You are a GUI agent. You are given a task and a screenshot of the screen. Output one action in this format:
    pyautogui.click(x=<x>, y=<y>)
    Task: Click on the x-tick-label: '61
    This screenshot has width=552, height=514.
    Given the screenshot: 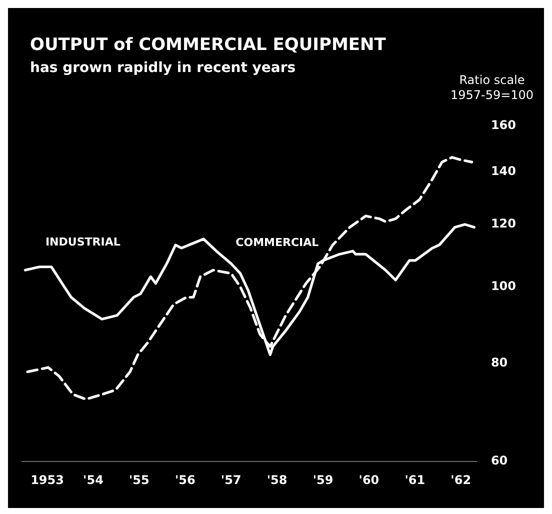 What is the action you would take?
    pyautogui.click(x=415, y=479)
    